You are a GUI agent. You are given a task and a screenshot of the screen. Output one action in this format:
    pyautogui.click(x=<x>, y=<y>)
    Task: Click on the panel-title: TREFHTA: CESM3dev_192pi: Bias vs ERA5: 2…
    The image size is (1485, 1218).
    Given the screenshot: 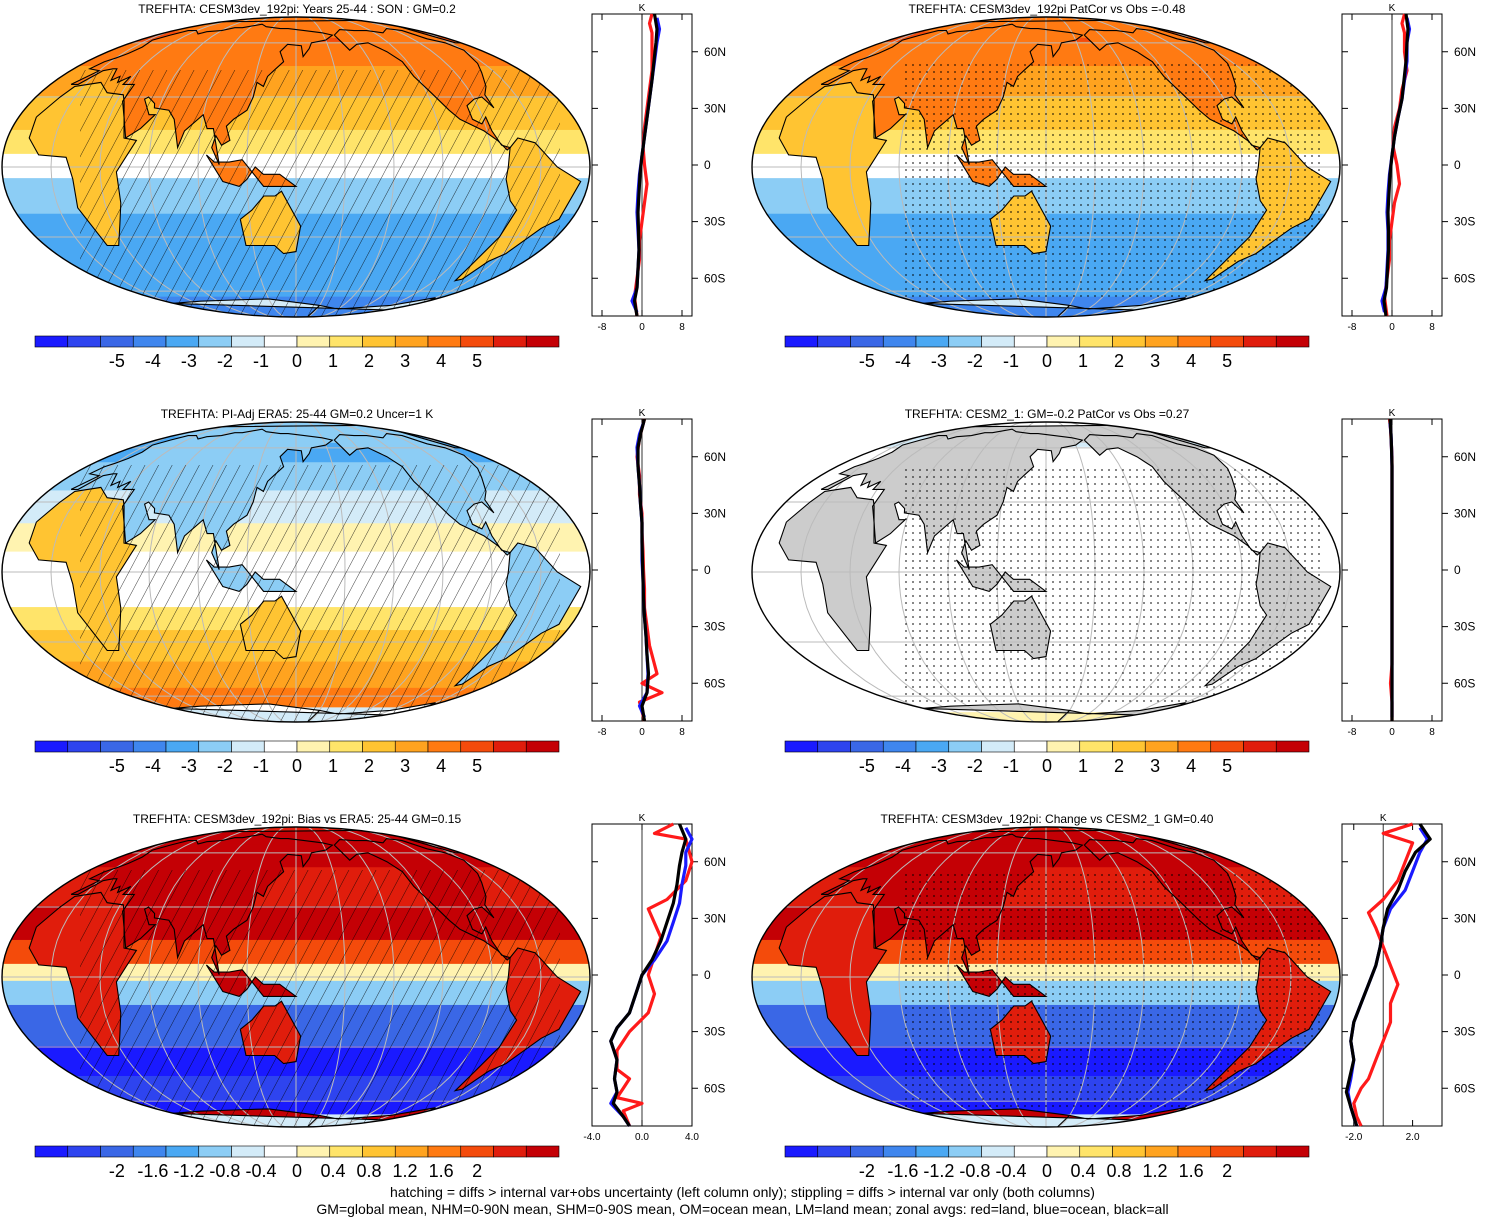 What is the action you would take?
    pyautogui.click(x=297, y=819)
    